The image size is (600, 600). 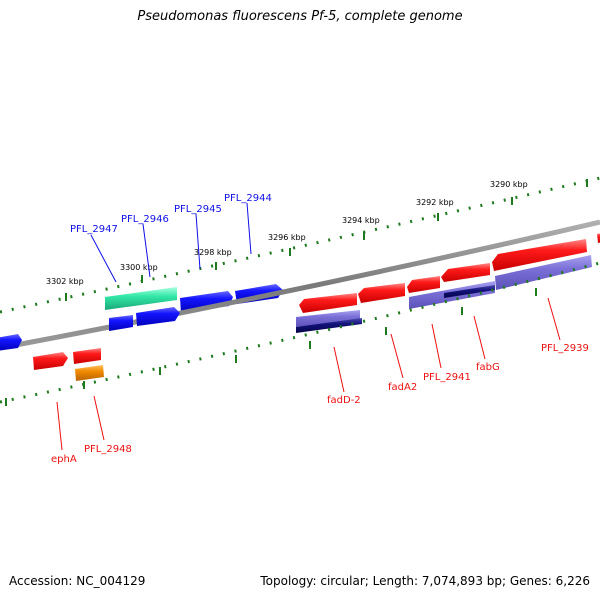 I want to click on gene-epha, so click(x=50, y=361).